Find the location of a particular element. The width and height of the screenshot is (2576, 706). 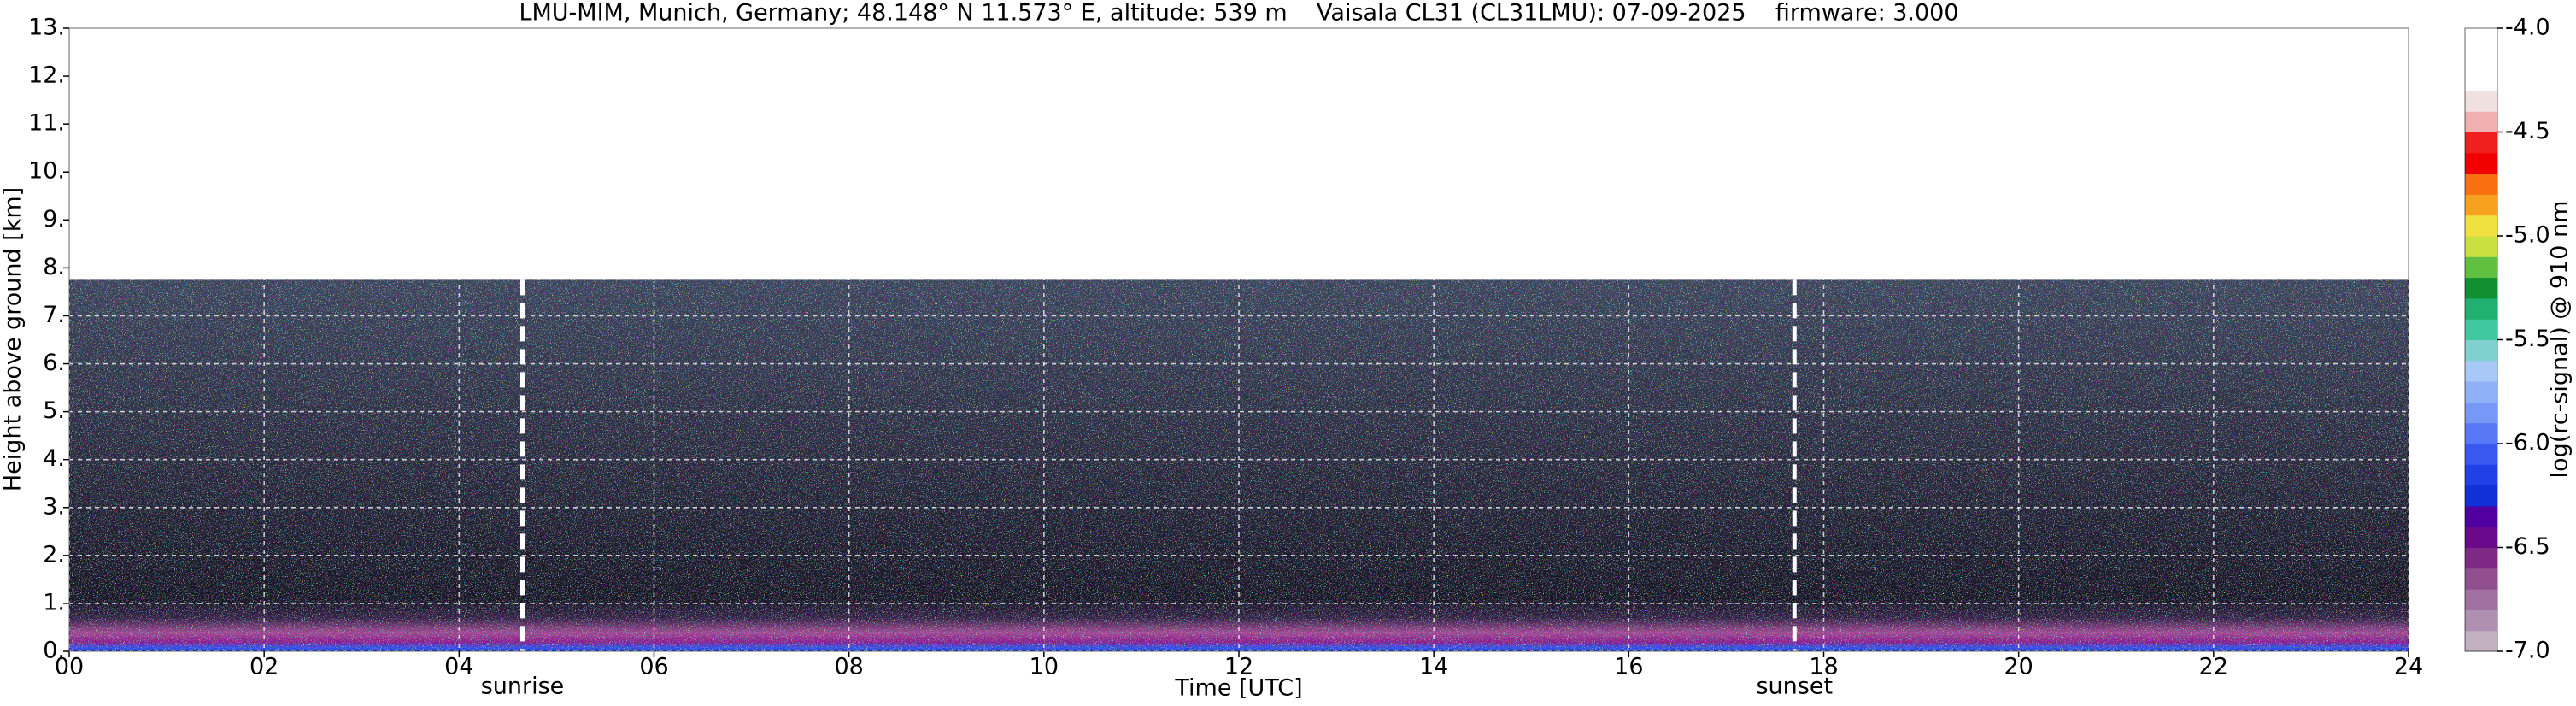

x-tick-label: 22 is located at coordinates (2213, 667).